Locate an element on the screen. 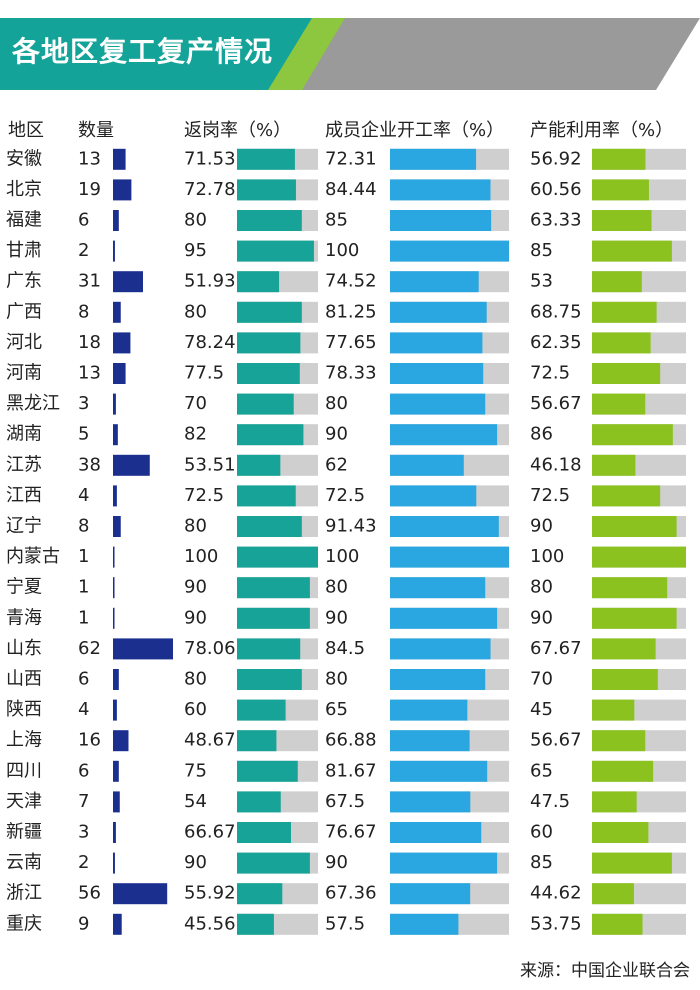 The width and height of the screenshot is (700, 990). header-shapes is located at coordinates (350, 54).